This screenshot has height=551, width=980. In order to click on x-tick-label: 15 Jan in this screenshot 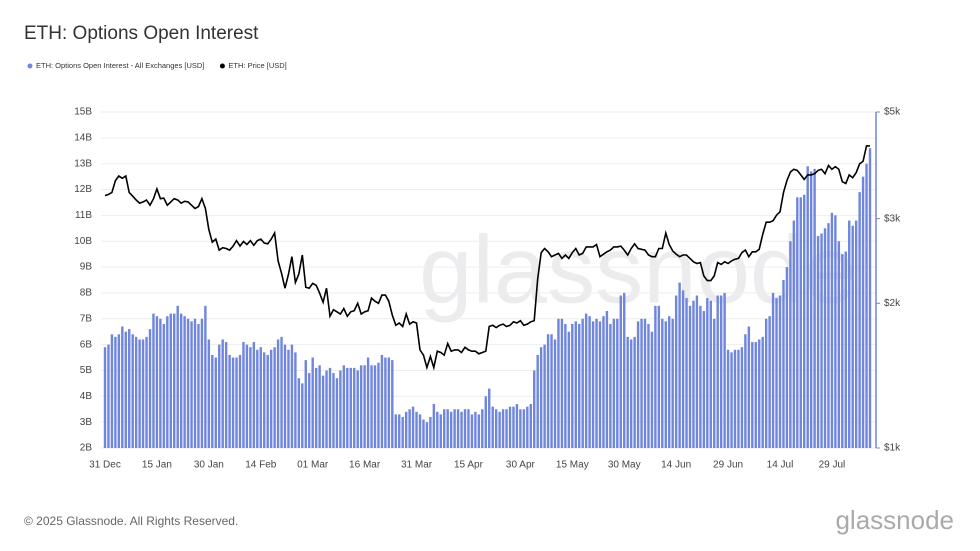, I will do `click(157, 465)`.